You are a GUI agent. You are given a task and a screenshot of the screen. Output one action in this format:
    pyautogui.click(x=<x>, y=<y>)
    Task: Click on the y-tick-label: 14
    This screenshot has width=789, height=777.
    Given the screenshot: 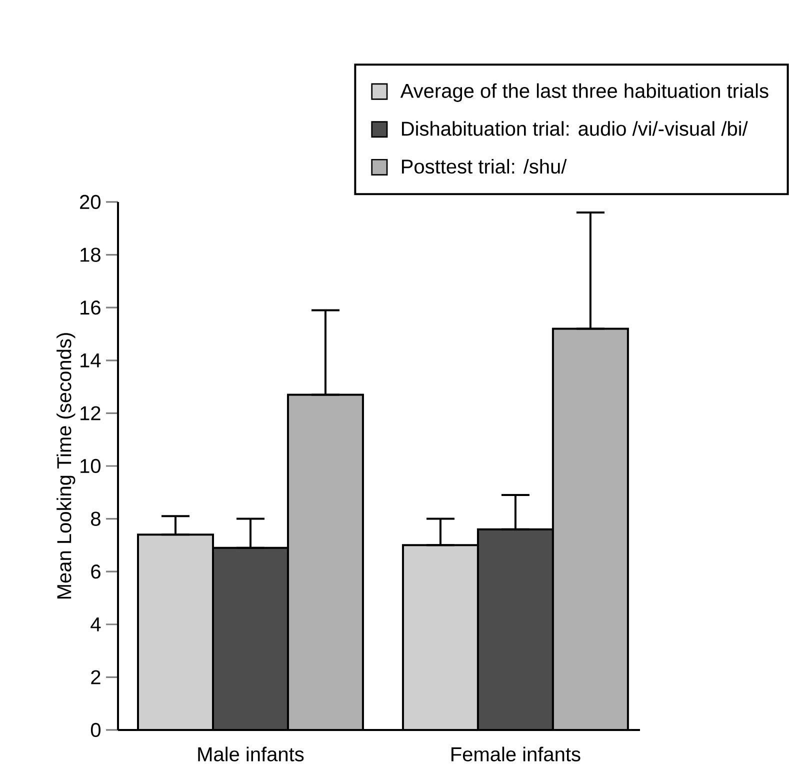 What is the action you would take?
    pyautogui.click(x=90, y=361)
    